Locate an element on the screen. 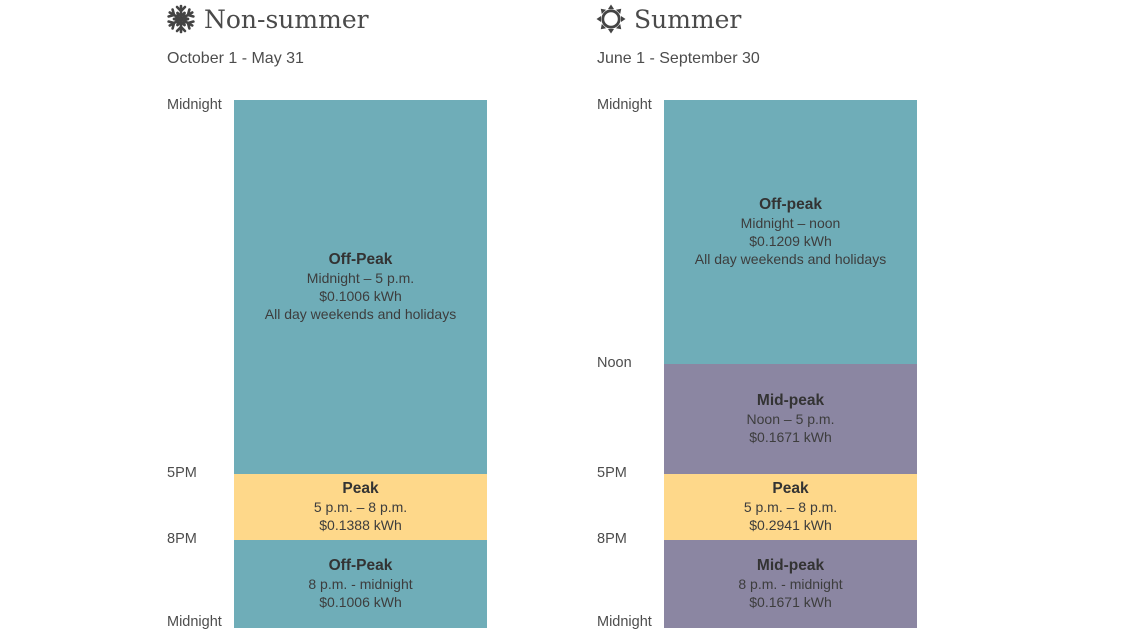  rate-price: $0.1209 kWh is located at coordinates (790, 241).